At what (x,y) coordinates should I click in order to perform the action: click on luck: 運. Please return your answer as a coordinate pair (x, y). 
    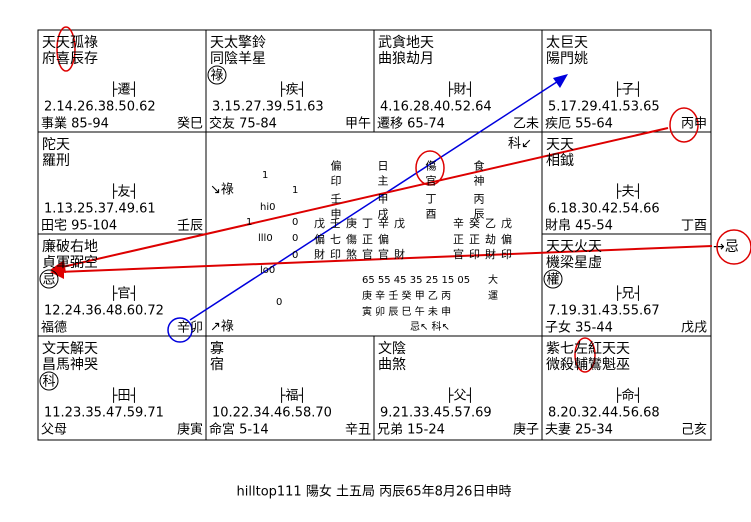
    Looking at the image, I should click on (493, 296).